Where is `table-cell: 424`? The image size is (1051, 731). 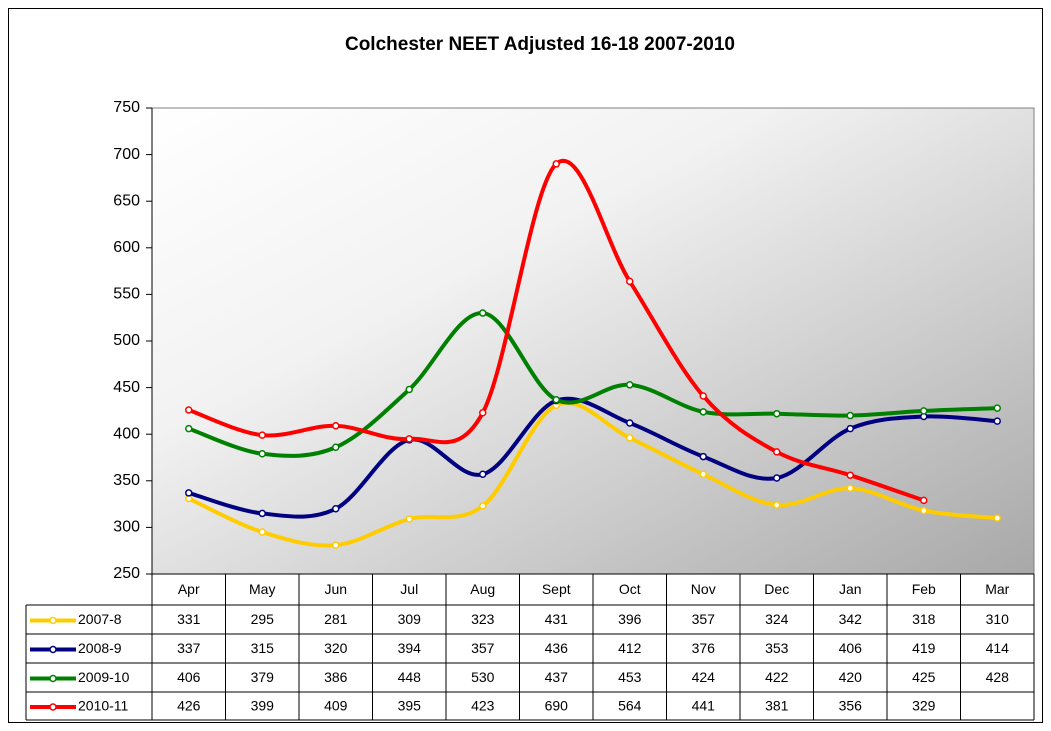 table-cell: 424 is located at coordinates (704, 677).